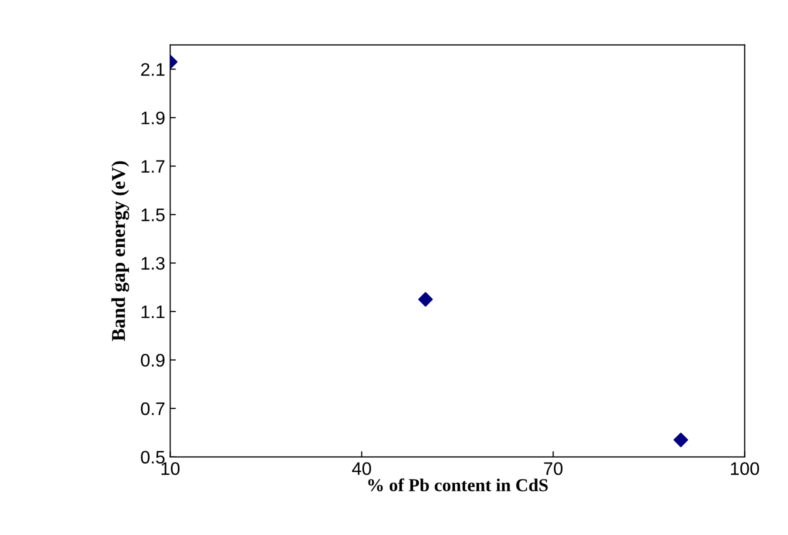 This screenshot has width=788, height=535. What do you see at coordinates (120, 251) in the screenshot?
I see `y-axis-title: Band gap energy (eV)` at bounding box center [120, 251].